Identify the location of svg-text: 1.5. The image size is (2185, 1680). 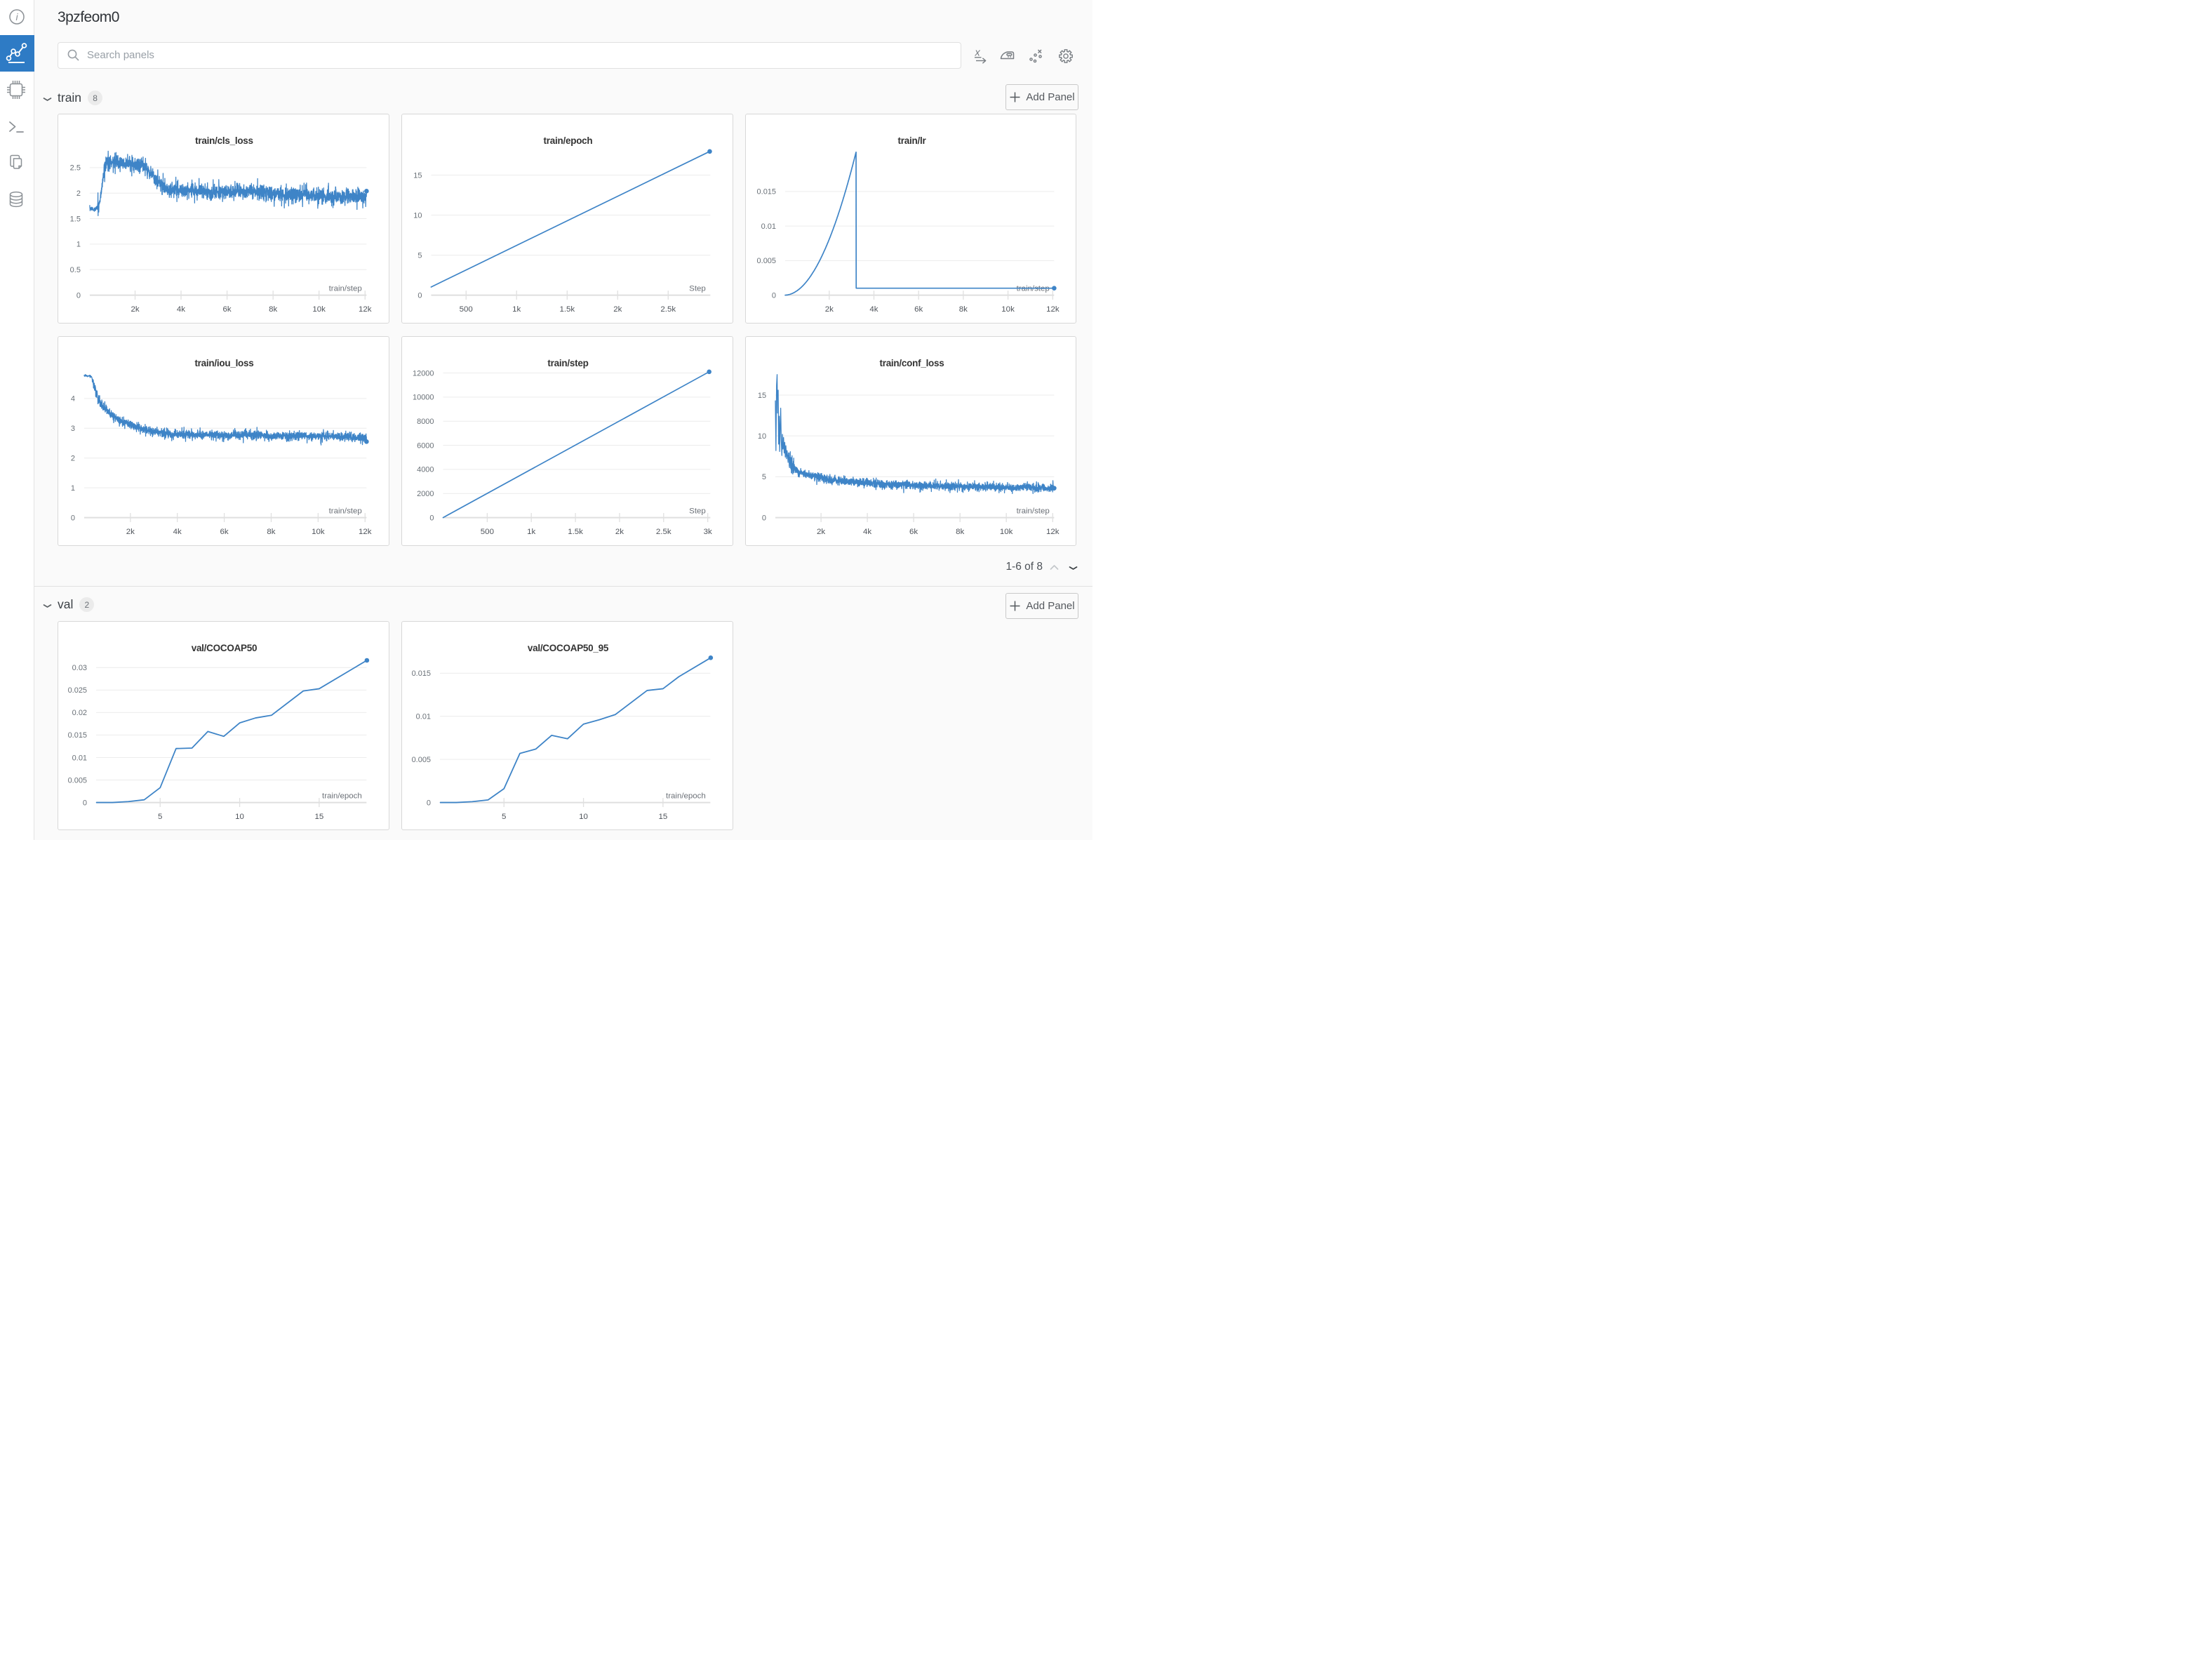
(75, 219).